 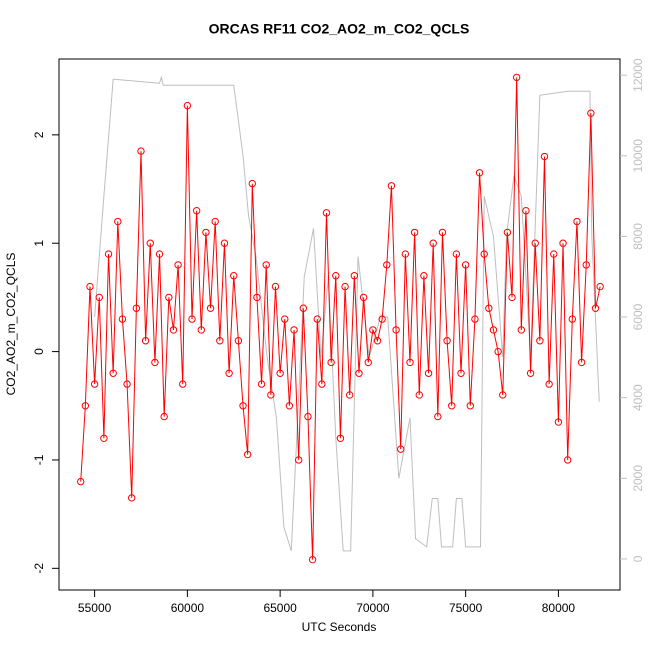 What do you see at coordinates (638, 316) in the screenshot?
I see `y2-tick-label: 6000` at bounding box center [638, 316].